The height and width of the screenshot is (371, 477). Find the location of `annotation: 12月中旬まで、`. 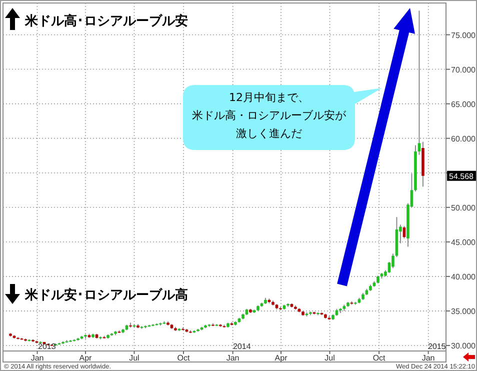

annotation: 12月中旬まで、 is located at coordinates (269, 97).